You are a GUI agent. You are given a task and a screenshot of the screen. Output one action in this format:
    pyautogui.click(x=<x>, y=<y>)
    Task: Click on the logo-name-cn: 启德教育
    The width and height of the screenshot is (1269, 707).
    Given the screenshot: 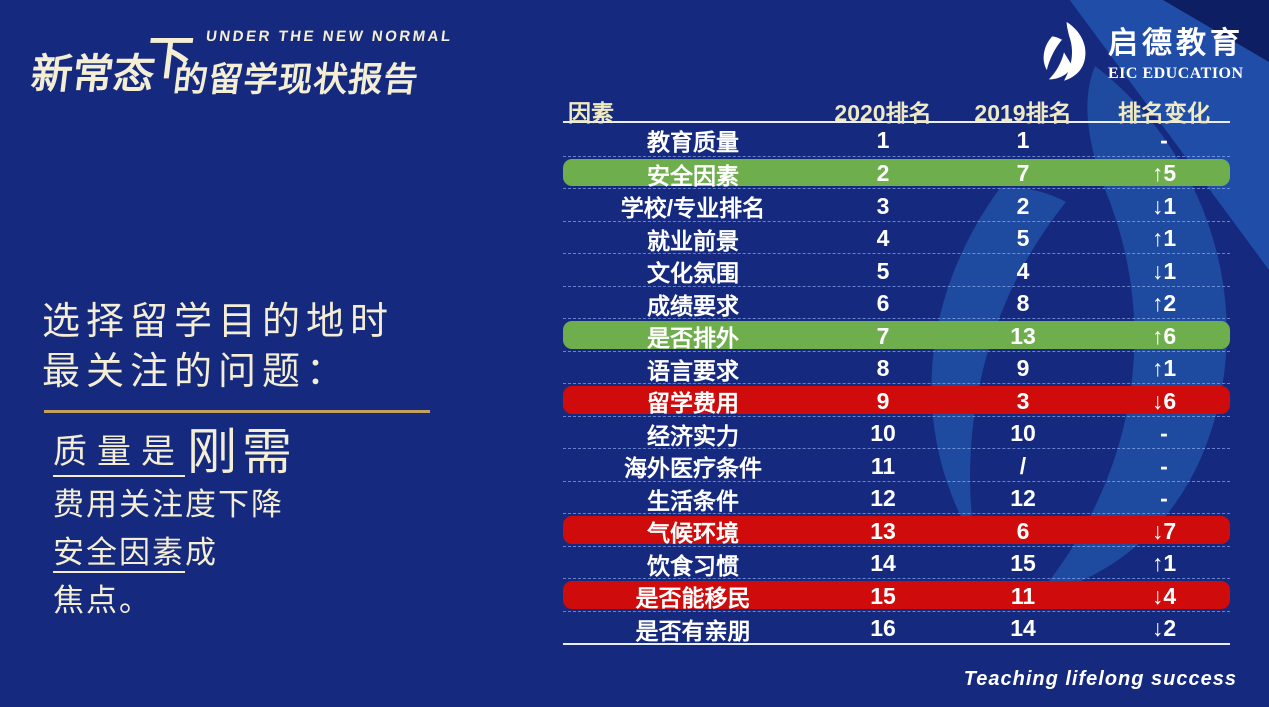 What is the action you would take?
    pyautogui.click(x=1176, y=43)
    